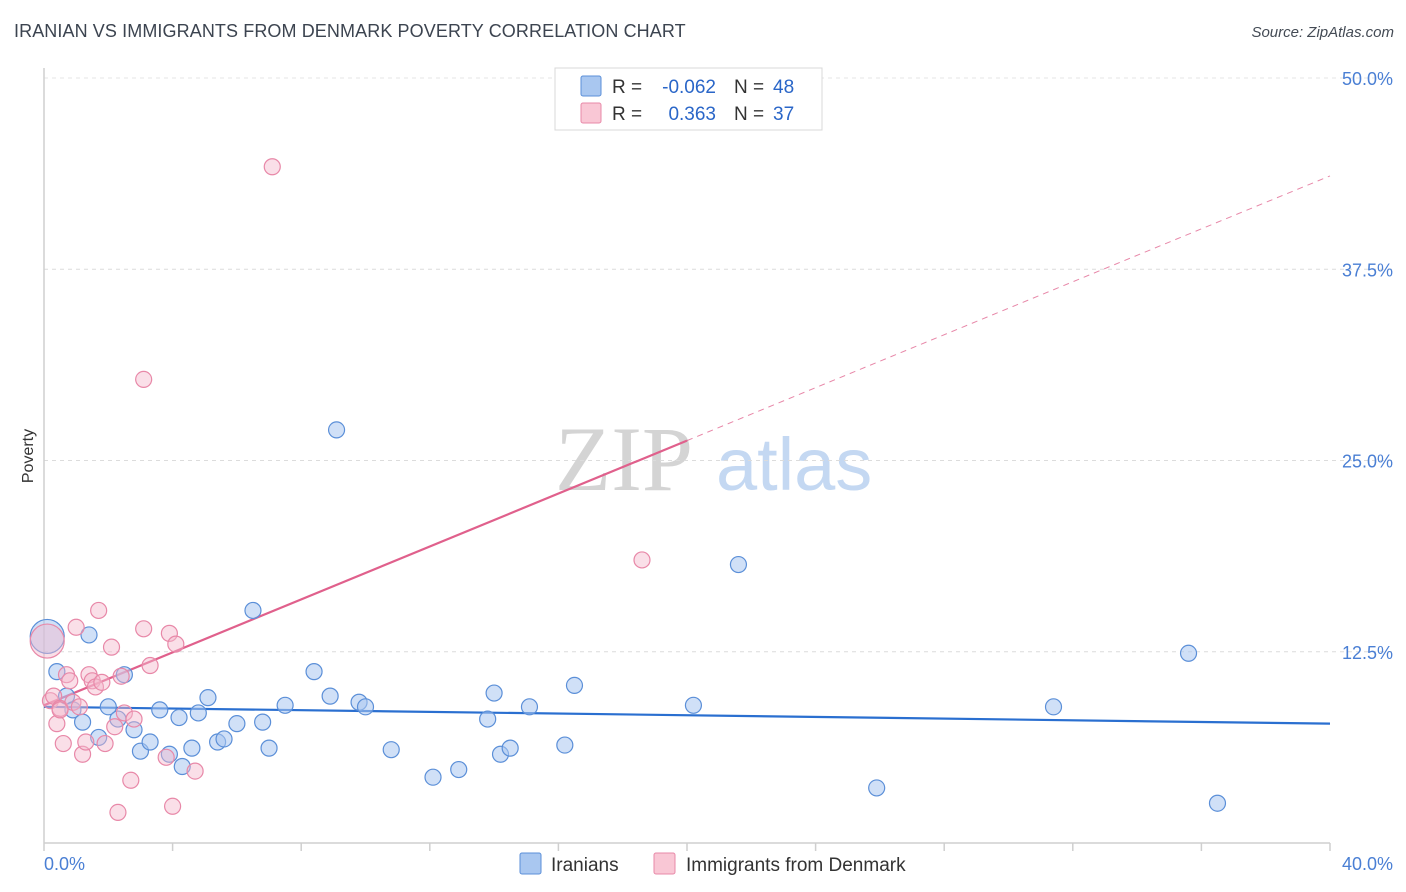 The image size is (1406, 892). Describe the element at coordinates (624, 459) in the screenshot. I see `watermark-zip: ZIP` at that location.